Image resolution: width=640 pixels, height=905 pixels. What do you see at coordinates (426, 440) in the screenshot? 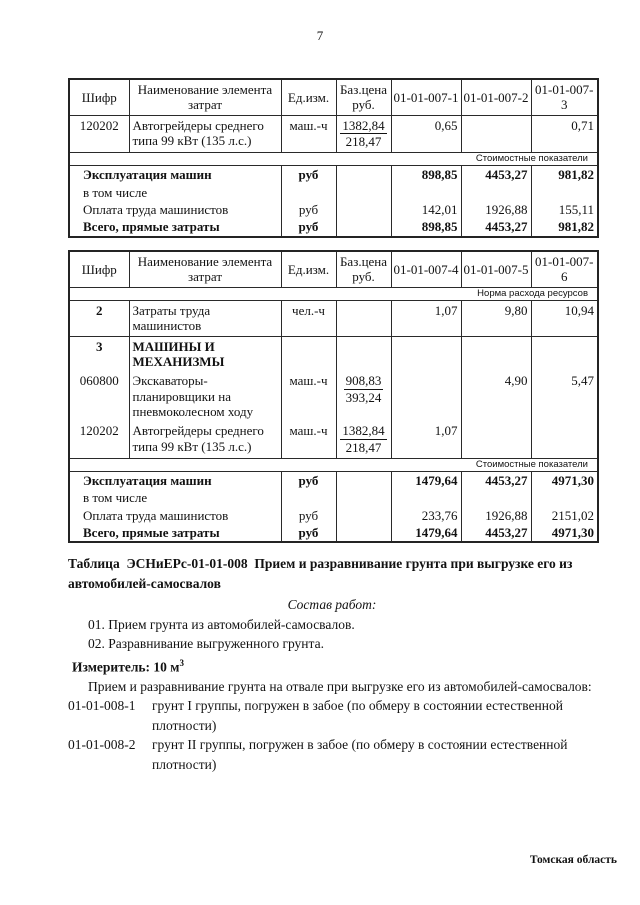
I see `machine-value-1: 1,07` at bounding box center [426, 440].